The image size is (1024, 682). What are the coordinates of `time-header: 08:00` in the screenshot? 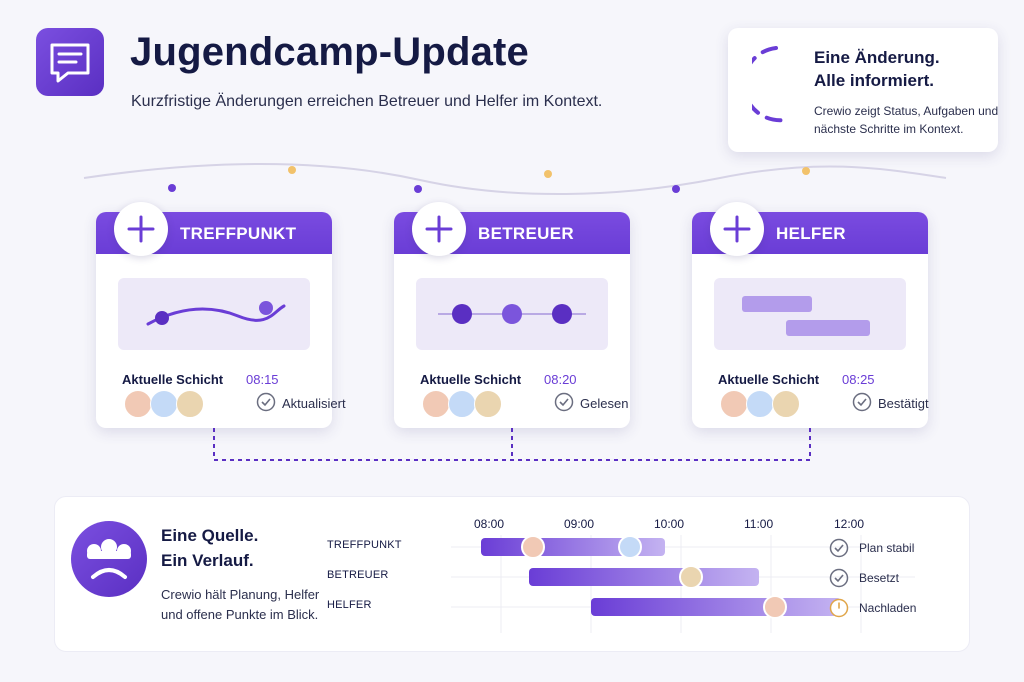 It's located at (489, 524).